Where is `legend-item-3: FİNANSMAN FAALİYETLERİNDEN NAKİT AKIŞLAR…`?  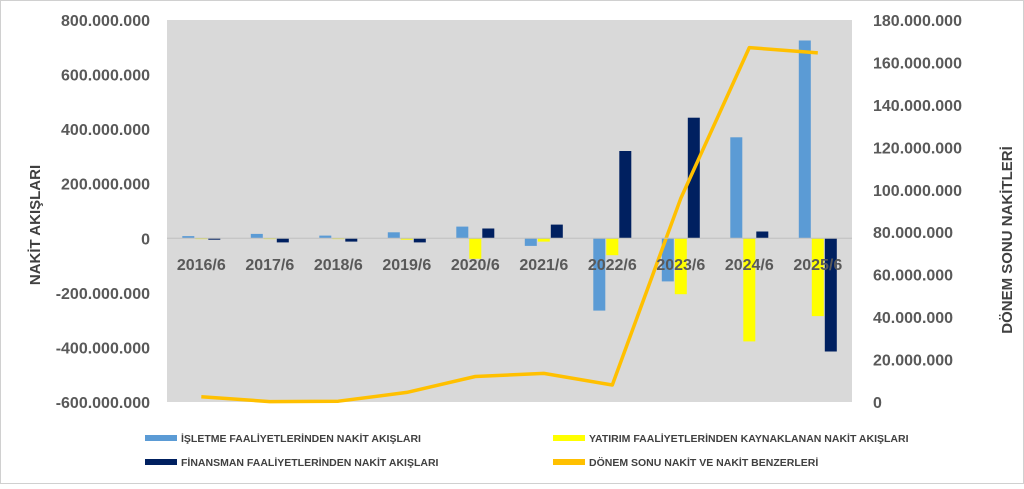
legend-item-3: FİNANSMAN FAALİYETLERİNDEN NAKİT AKIŞLAR… is located at coordinates (292, 462).